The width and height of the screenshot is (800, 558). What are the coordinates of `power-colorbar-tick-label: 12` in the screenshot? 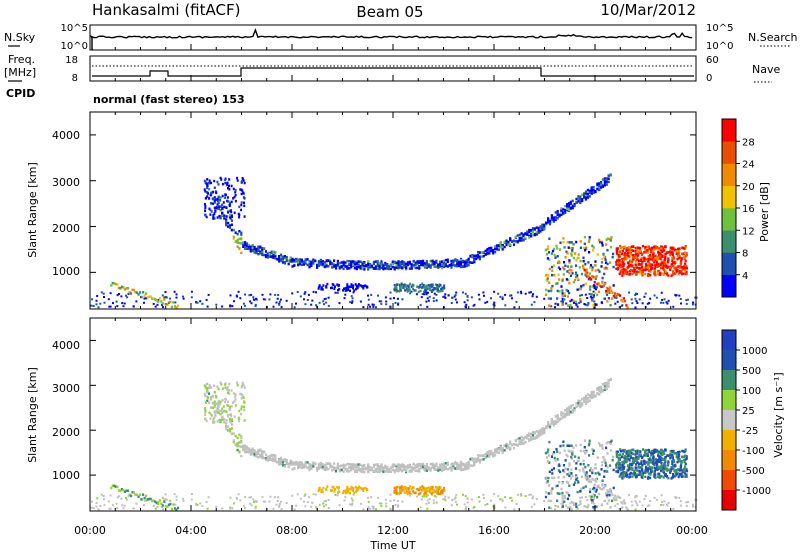 It's located at (748, 231).